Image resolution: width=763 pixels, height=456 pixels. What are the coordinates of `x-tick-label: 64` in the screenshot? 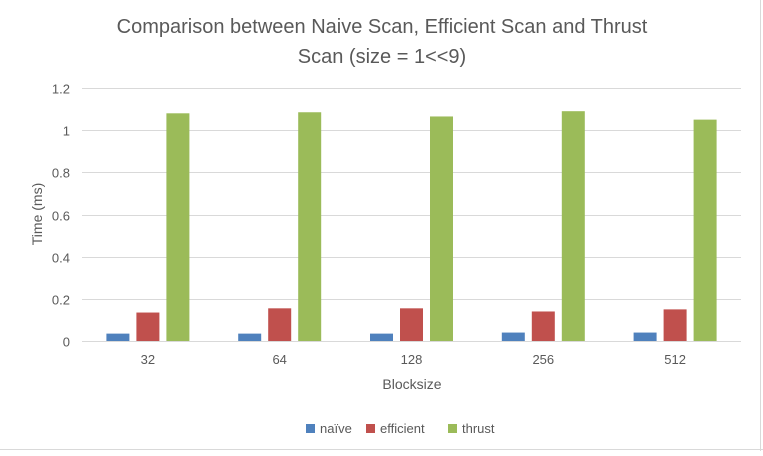 It's located at (279, 359).